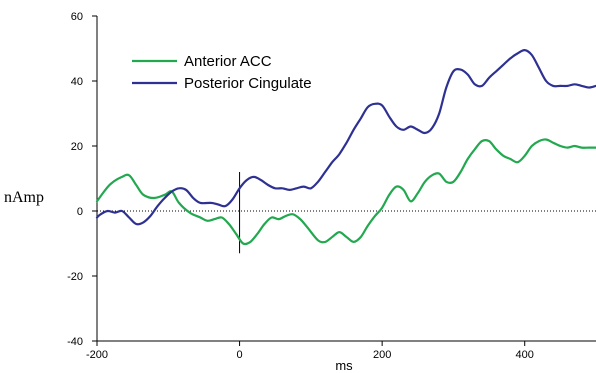 This screenshot has height=373, width=596. Describe the element at coordinates (248, 83) in the screenshot. I see `legend-label-posterior-cingulate: Posterior Cingulate` at that location.